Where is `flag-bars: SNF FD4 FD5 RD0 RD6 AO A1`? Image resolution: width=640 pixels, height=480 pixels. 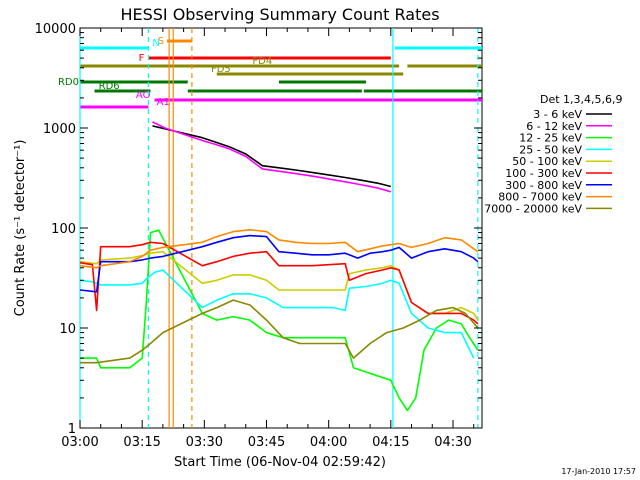
flag-bars: SNF FD4 FD5 RD0 RD6 AO A1 is located at coordinates (270, 72).